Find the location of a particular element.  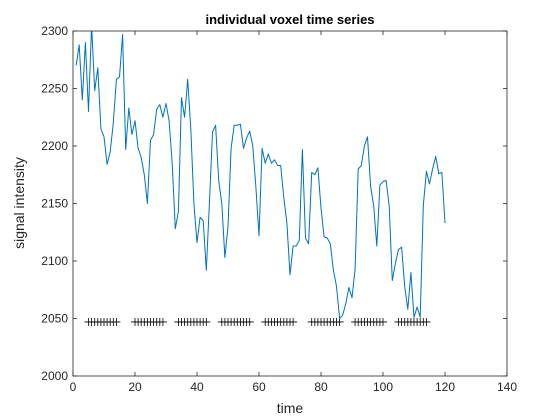

x-tick-label: 60 is located at coordinates (259, 387).